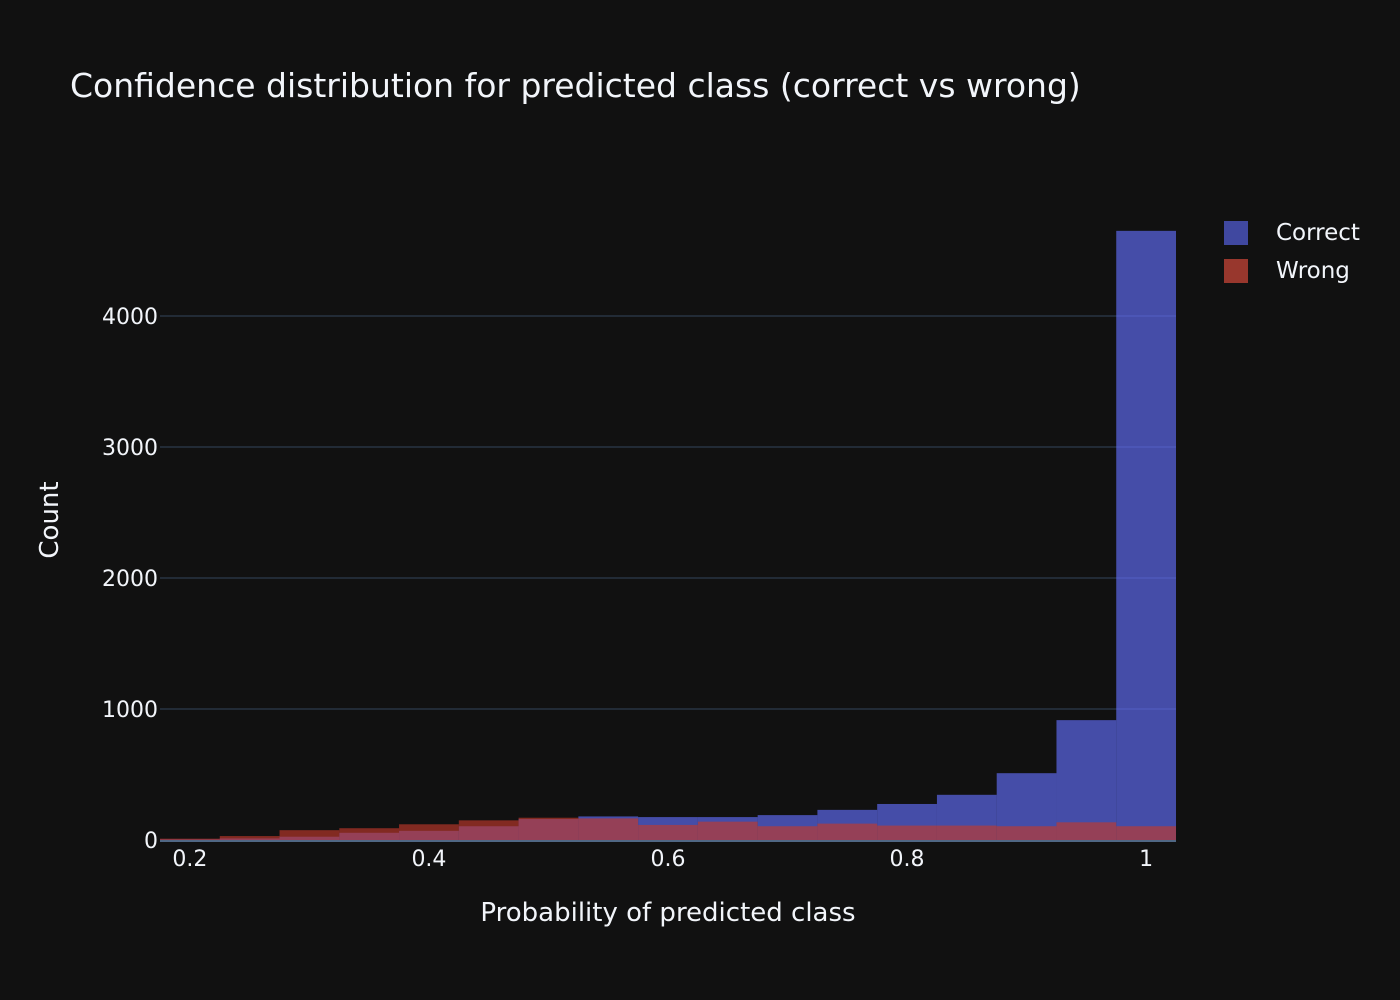 The height and width of the screenshot is (1000, 1400). What do you see at coordinates (130, 448) in the screenshot?
I see `y-tick-label: 3000` at bounding box center [130, 448].